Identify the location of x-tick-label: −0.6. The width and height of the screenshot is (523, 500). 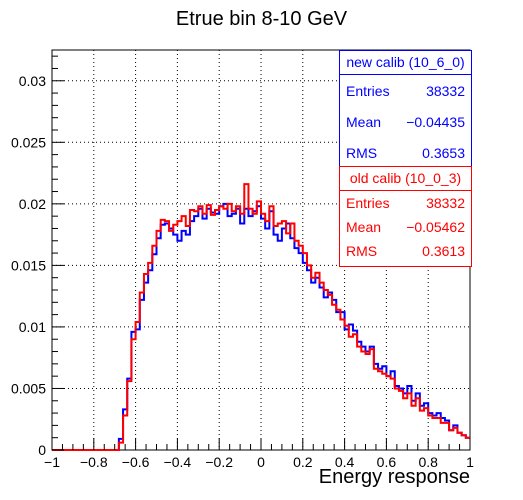
(136, 462).